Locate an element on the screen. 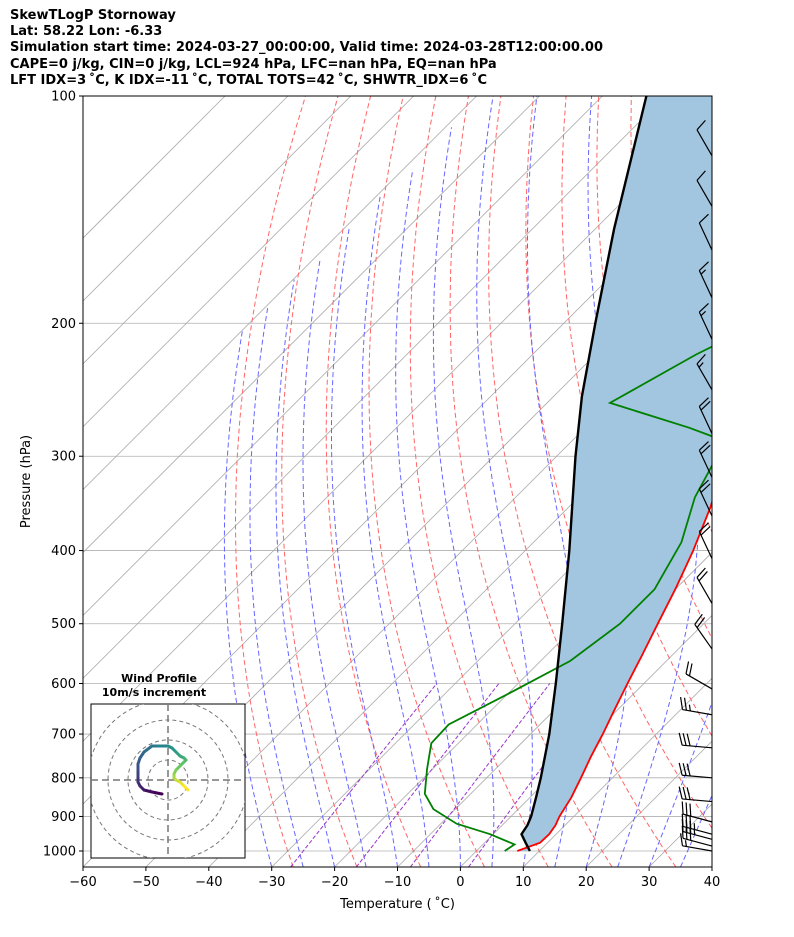 The image size is (794, 937). x-tick-label: 40 is located at coordinates (712, 882).